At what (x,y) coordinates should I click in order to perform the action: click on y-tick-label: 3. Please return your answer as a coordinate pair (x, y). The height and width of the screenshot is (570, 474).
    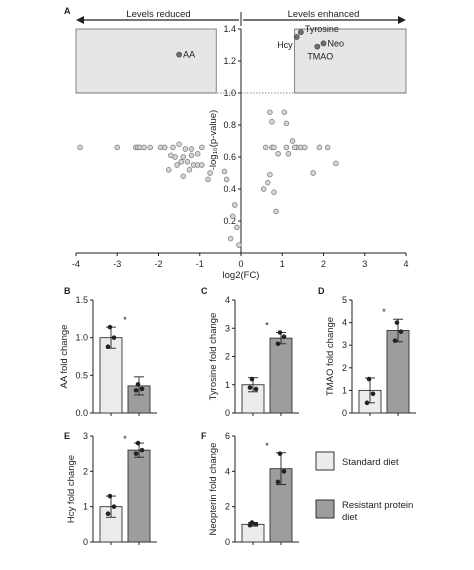
    Looking at the image, I should click on (85, 436).